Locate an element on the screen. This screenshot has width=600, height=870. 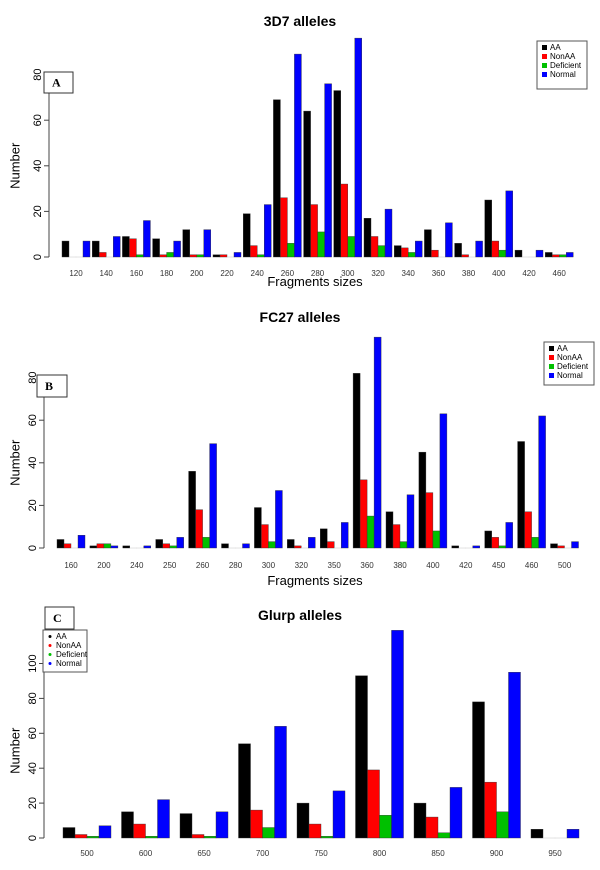
legend-swatch-aa is located at coordinates (544, 47).